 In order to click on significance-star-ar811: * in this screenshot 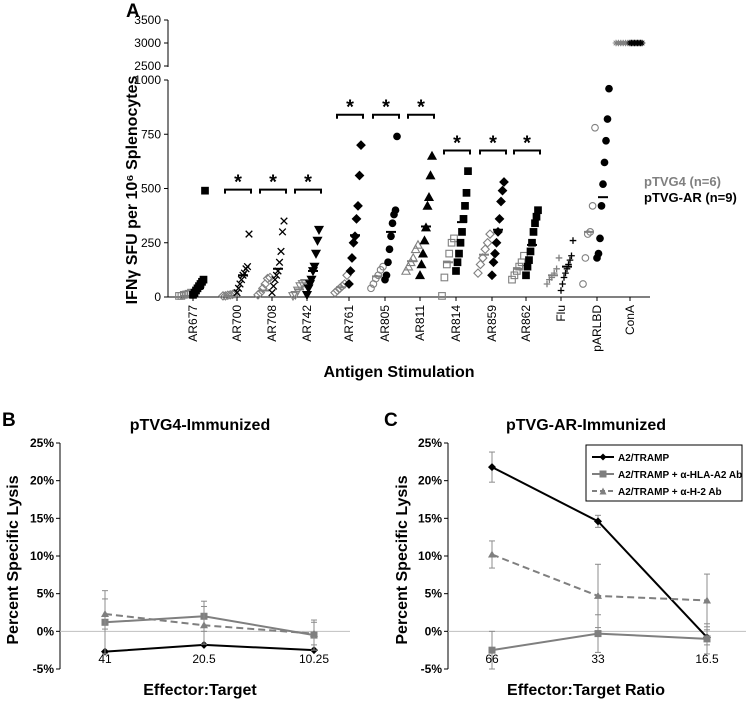, I will do `click(421, 108)`.